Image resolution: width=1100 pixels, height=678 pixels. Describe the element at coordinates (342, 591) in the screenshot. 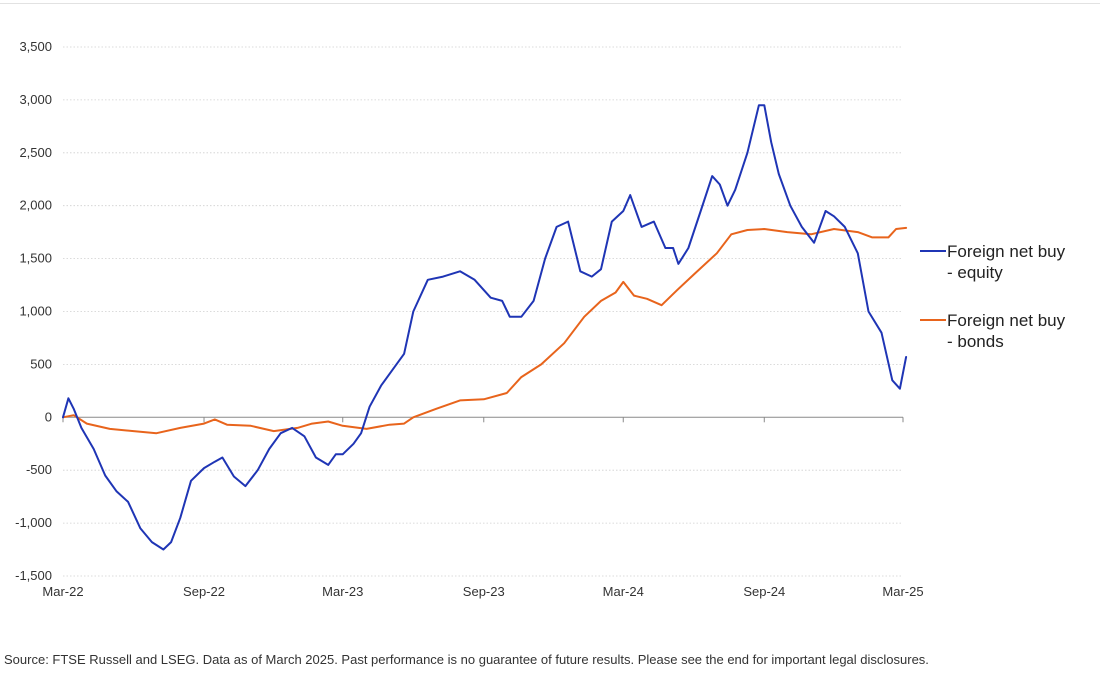

I see `x-tick-label: Mar-23` at that location.